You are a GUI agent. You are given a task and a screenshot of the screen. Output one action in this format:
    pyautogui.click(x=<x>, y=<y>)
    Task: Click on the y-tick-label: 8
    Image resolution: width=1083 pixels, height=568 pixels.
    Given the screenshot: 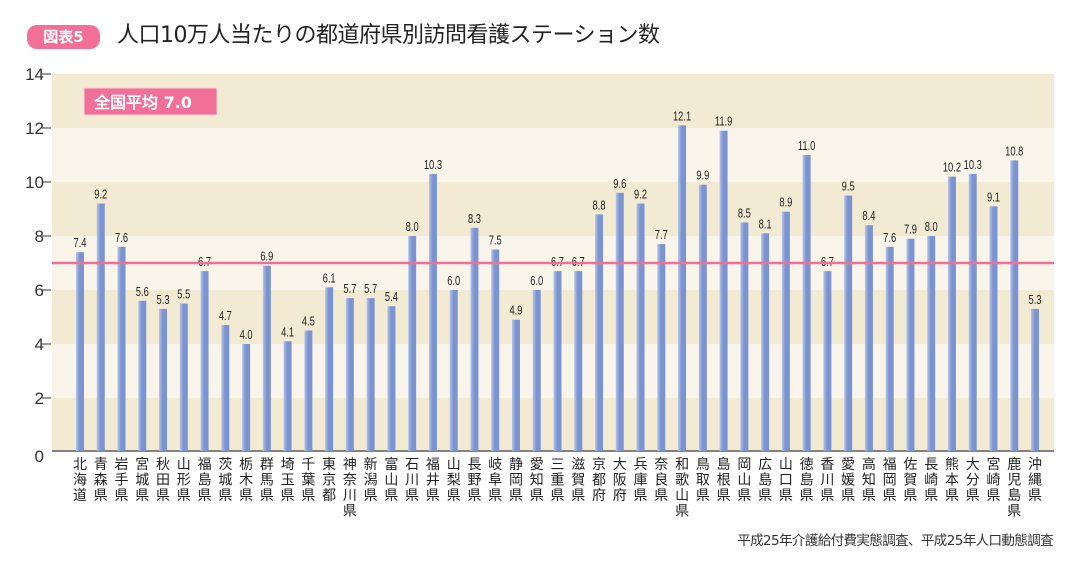 What is the action you would take?
    pyautogui.click(x=39, y=236)
    